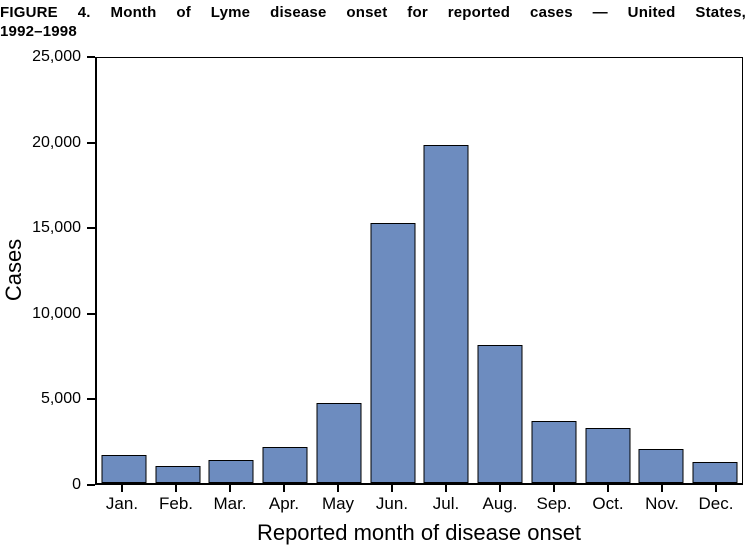 The height and width of the screenshot is (553, 746). Describe the element at coordinates (662, 503) in the screenshot. I see `x-tick-label-nov: Nov.` at that location.